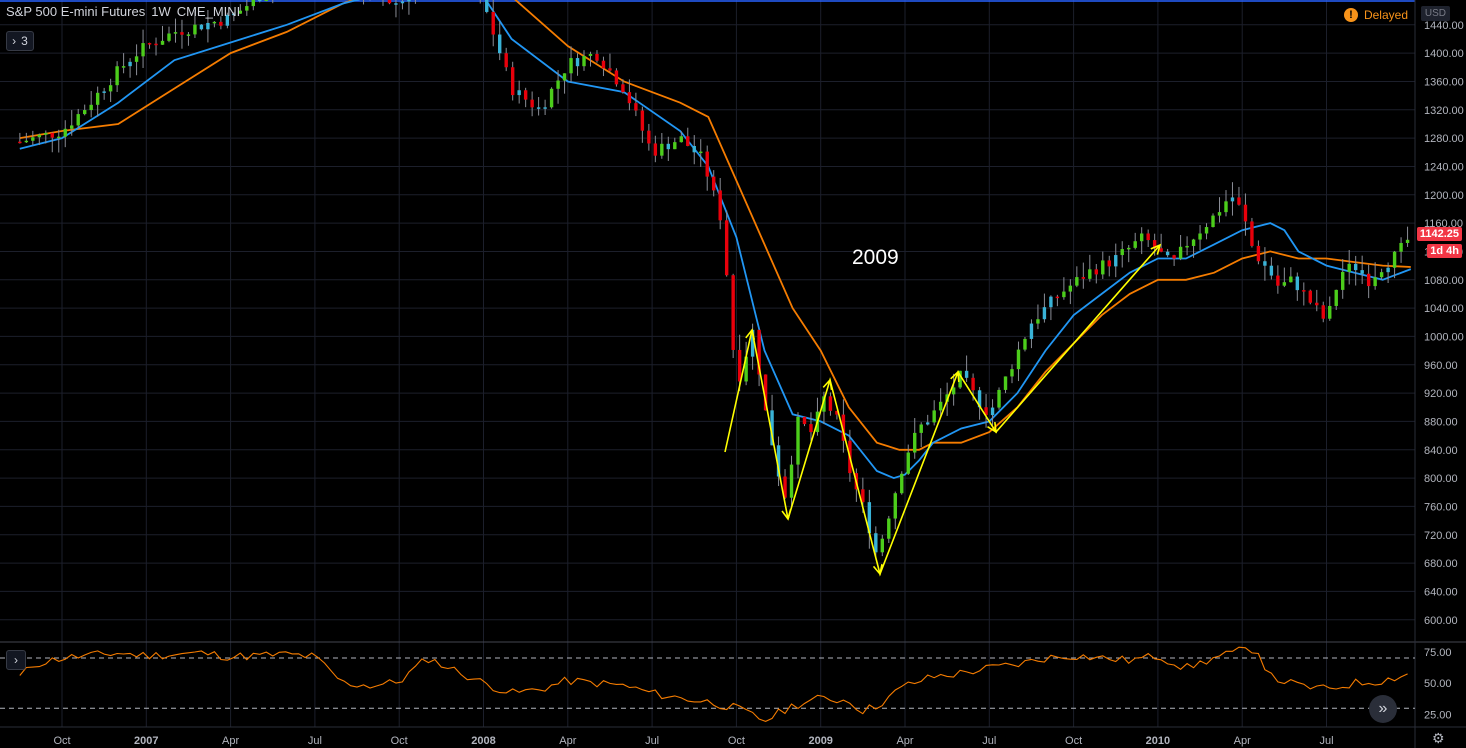 Image resolution: width=1466 pixels, height=748 pixels. Describe the element at coordinates (76, 11) in the screenshot. I see `symbol-name: S&P 500 E-mini Futures` at that location.